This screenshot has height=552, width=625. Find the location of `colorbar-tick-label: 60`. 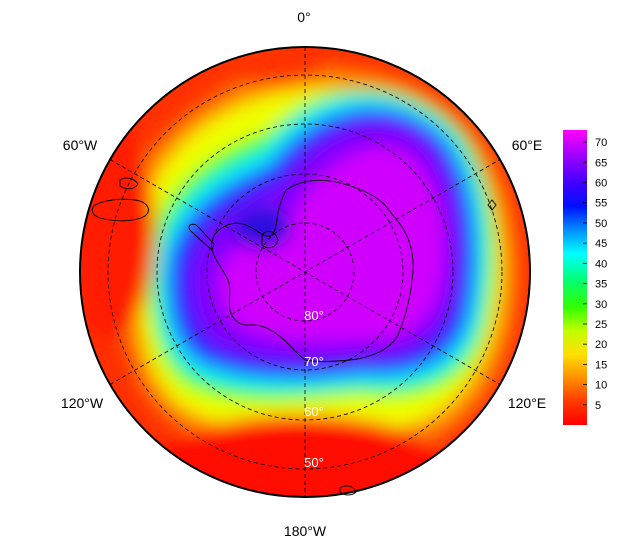

colorbar-tick-label: 60 is located at coordinates (601, 184).